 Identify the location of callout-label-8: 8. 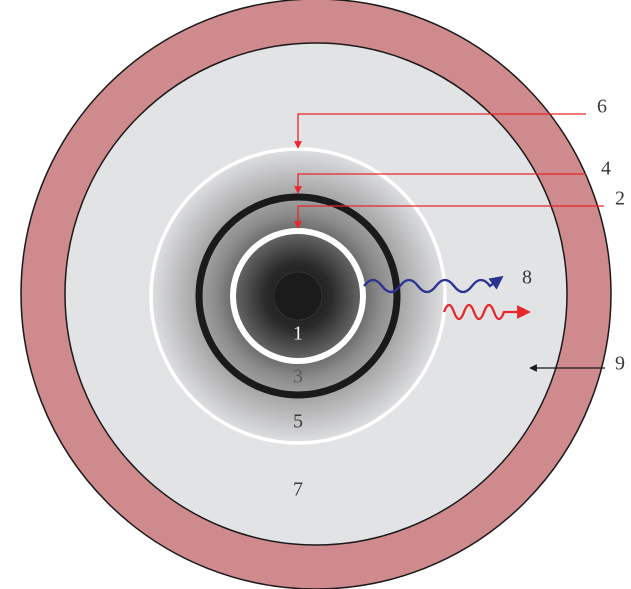
(527, 278).